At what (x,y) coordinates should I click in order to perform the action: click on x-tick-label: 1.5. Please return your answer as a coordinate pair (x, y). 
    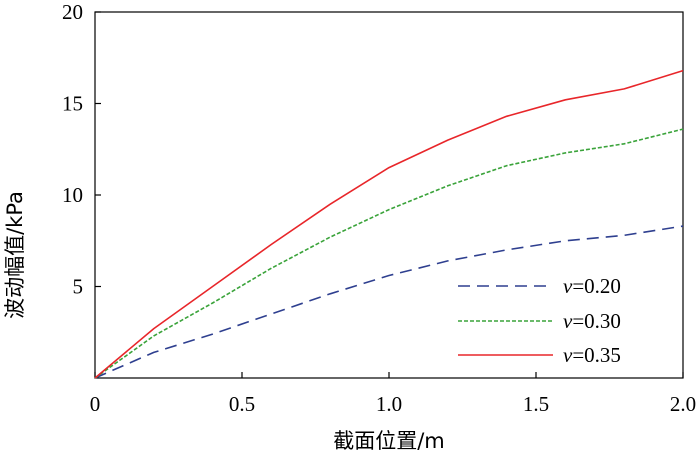
    Looking at the image, I should click on (536, 404).